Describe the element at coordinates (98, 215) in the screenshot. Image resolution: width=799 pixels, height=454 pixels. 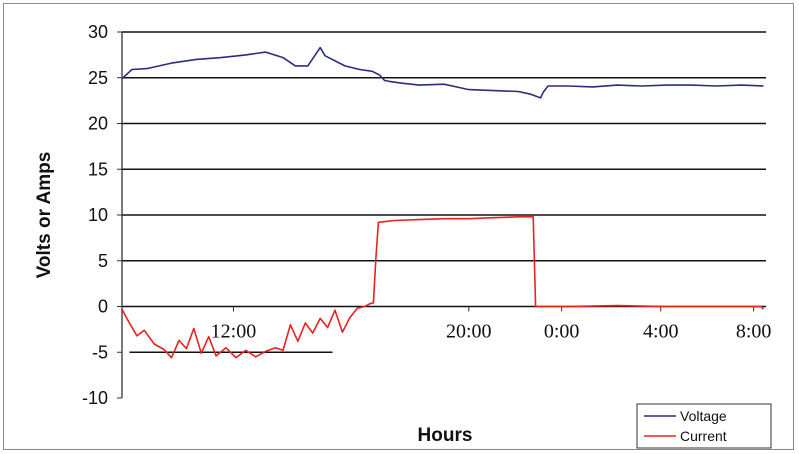
I see `y-tick-label-4: 10` at that location.